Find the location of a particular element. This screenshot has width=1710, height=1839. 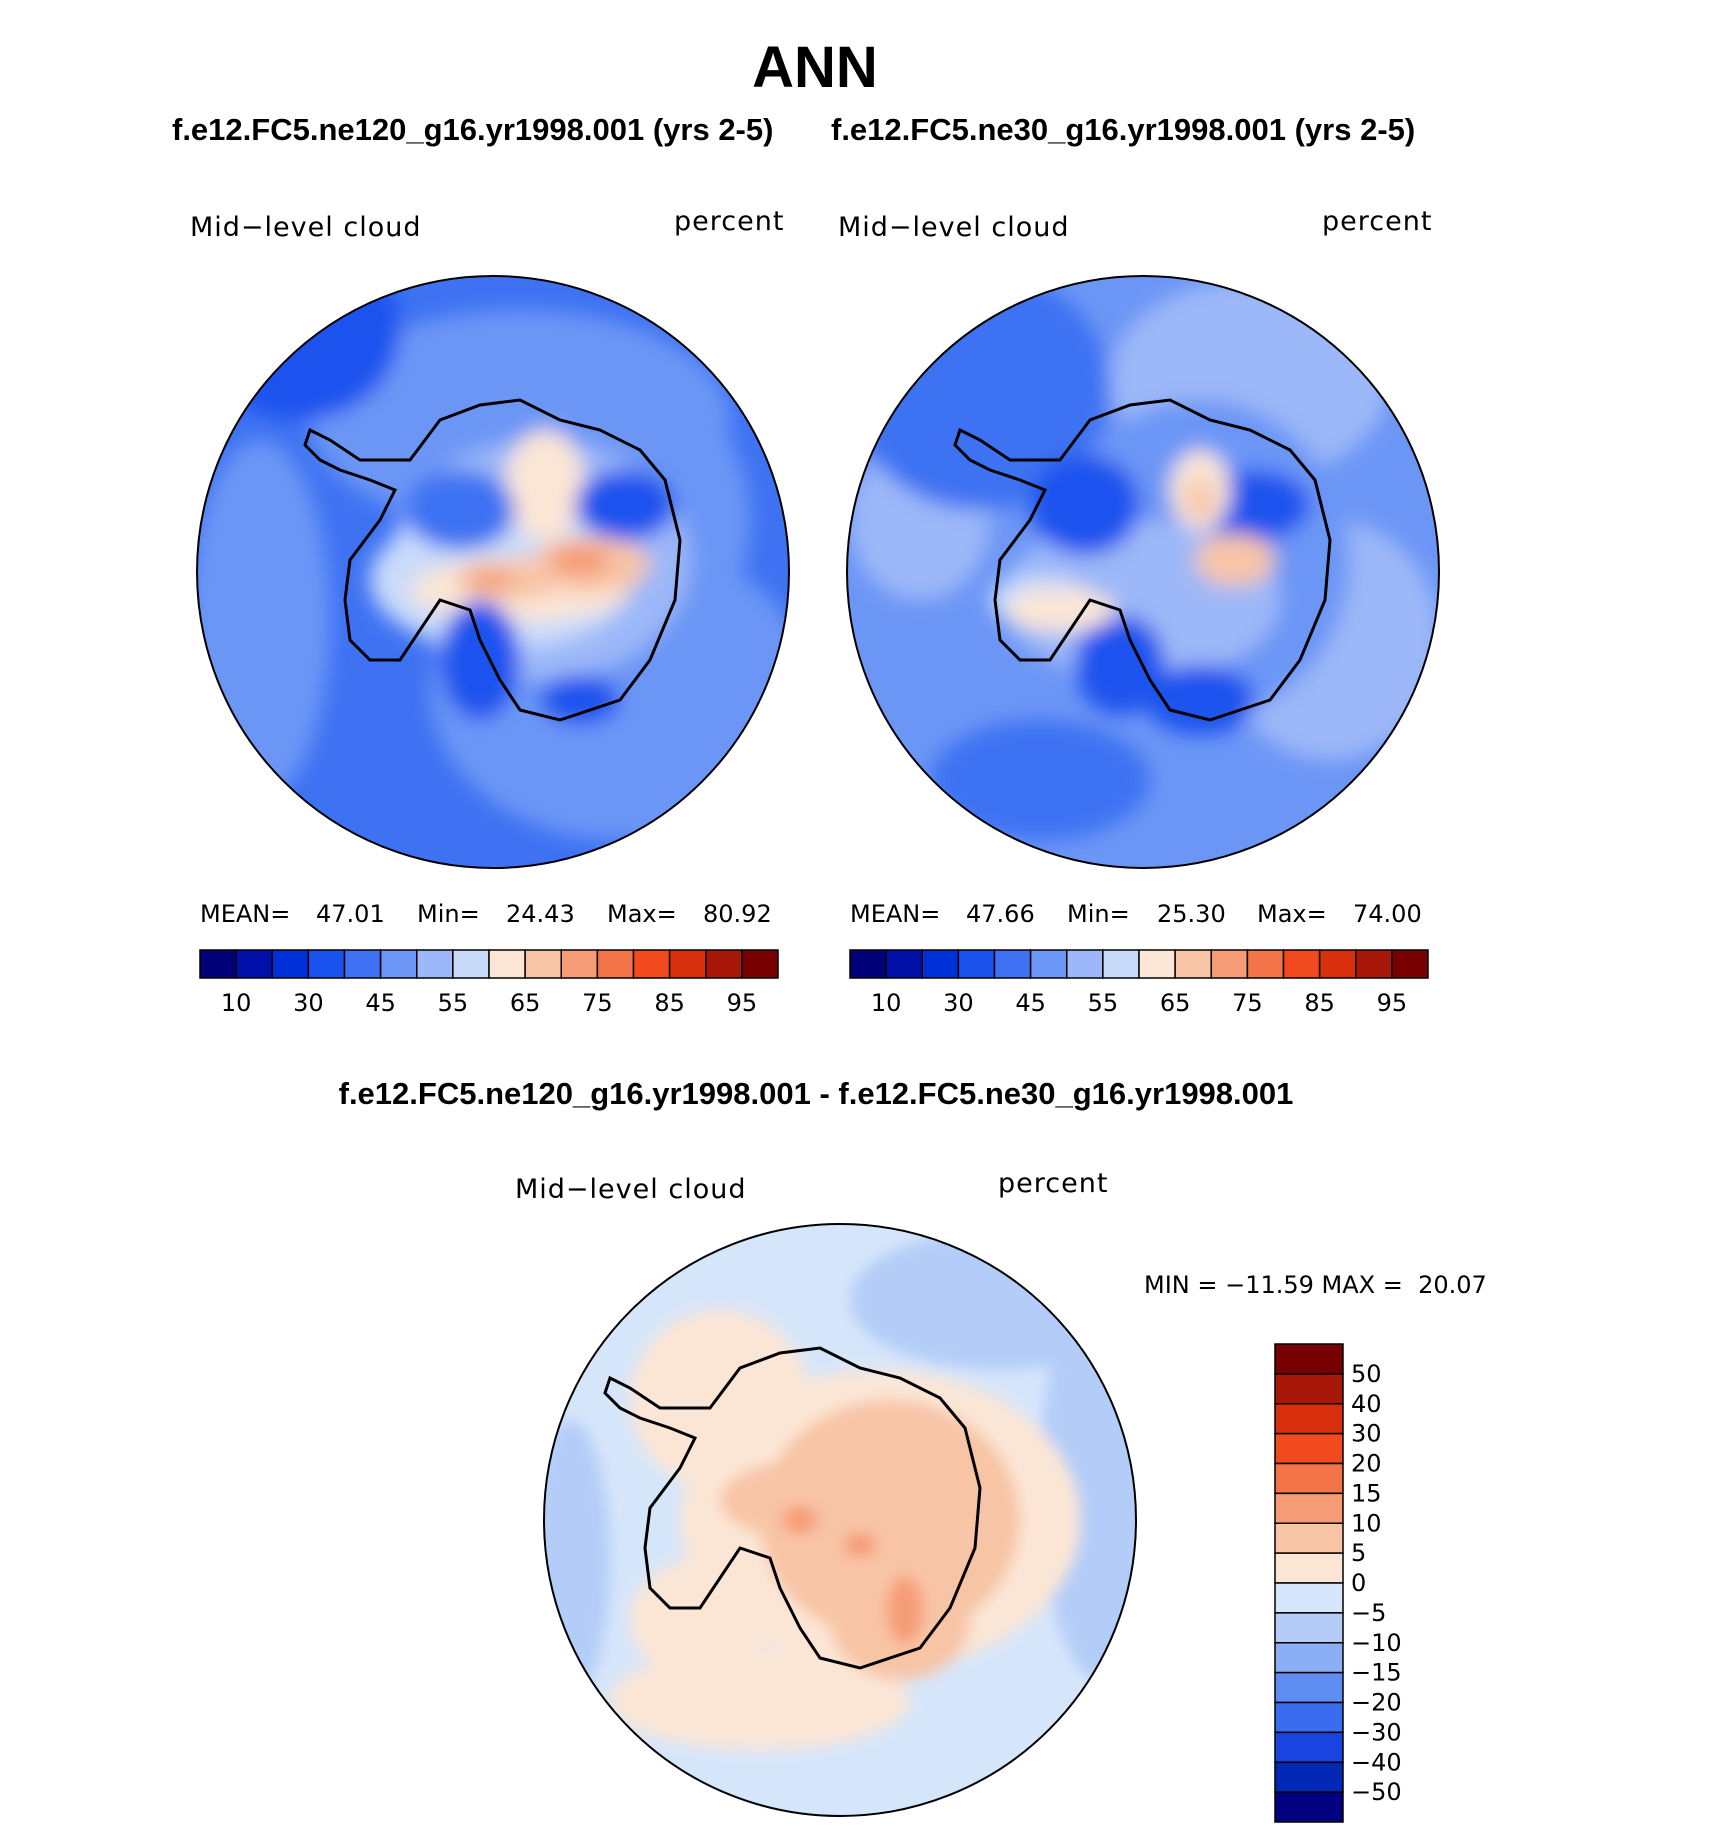

panel-a-map-border is located at coordinates (493, 572).